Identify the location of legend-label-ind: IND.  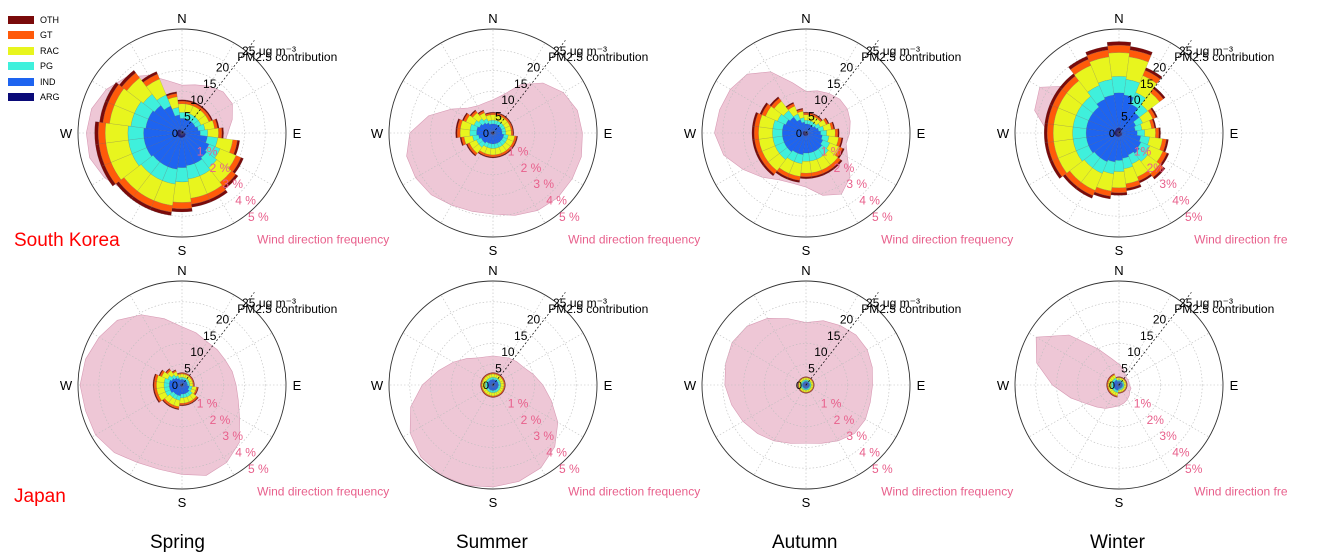
(48, 81).